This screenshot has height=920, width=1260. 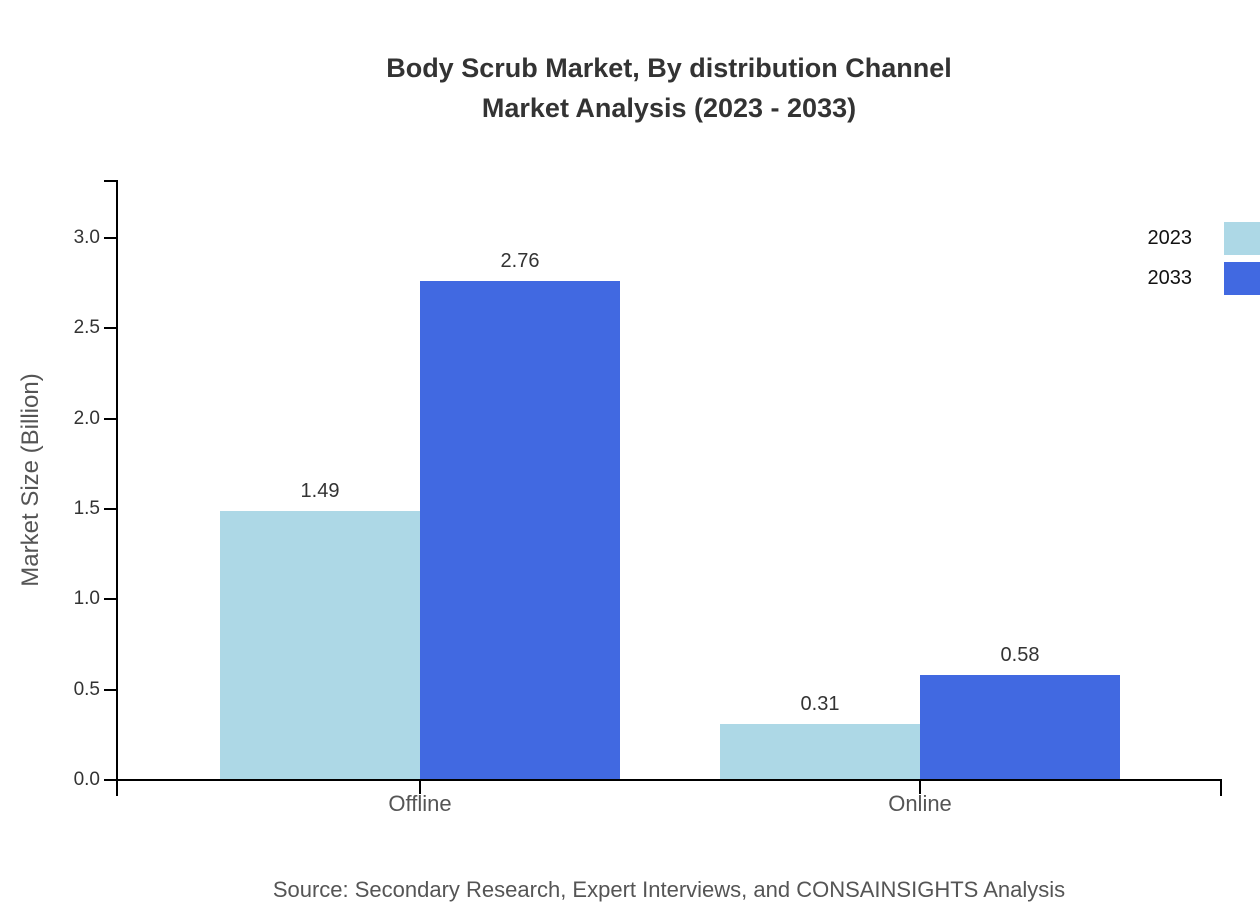 I want to click on bar-value-label: 1.49, so click(x=320, y=491).